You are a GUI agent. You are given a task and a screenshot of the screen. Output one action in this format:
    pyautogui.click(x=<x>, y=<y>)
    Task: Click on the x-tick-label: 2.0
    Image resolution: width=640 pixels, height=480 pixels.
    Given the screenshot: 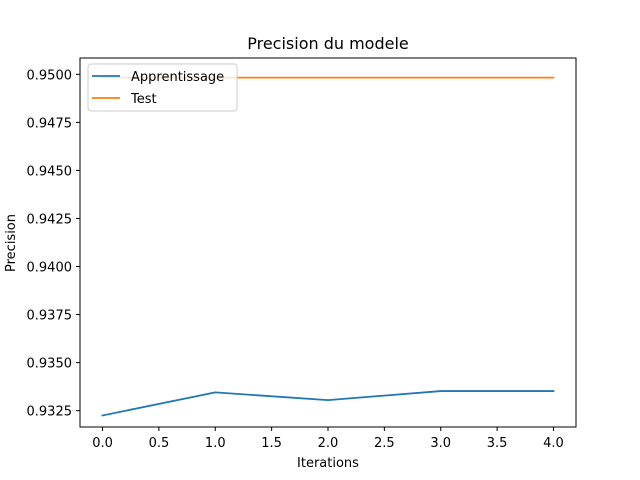 What is the action you would take?
    pyautogui.click(x=328, y=443)
    